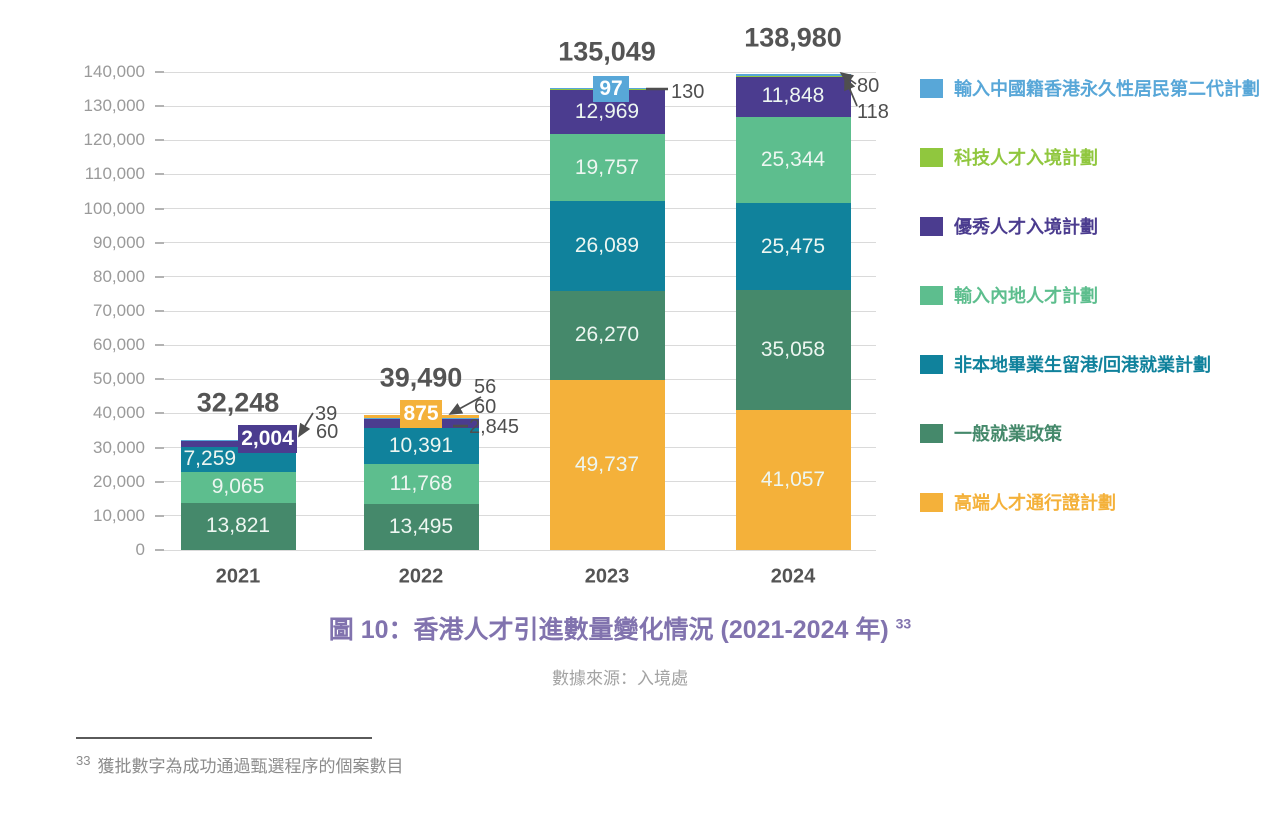 The width and height of the screenshot is (1280, 821). What do you see at coordinates (1026, 296) in the screenshot?
I see `legend-label: 輸入內地人才計劃` at bounding box center [1026, 296].